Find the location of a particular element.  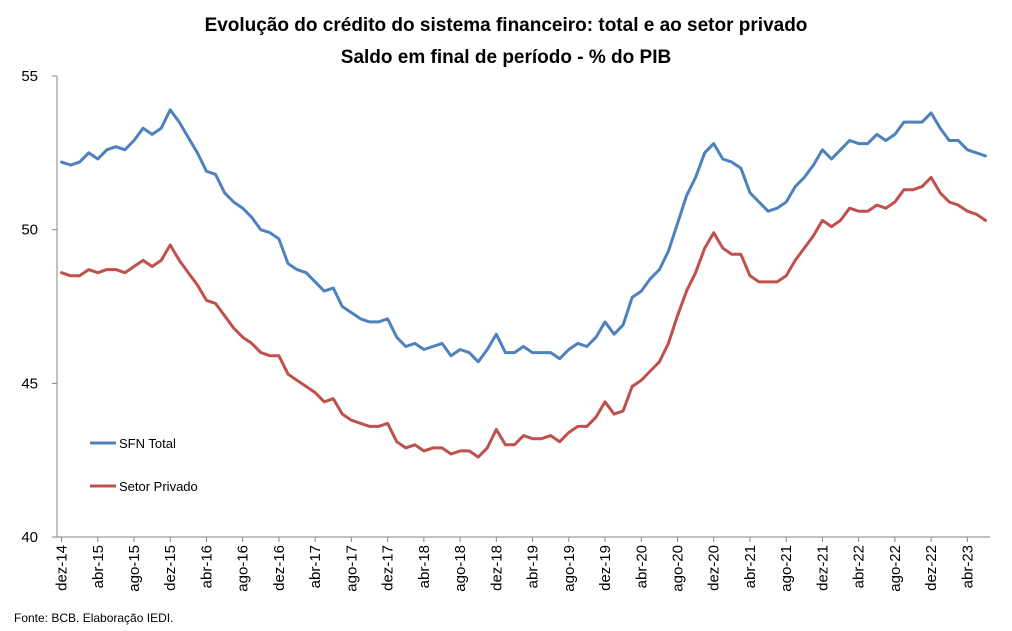

x-tick-label: ago-21 is located at coordinates (786, 568).